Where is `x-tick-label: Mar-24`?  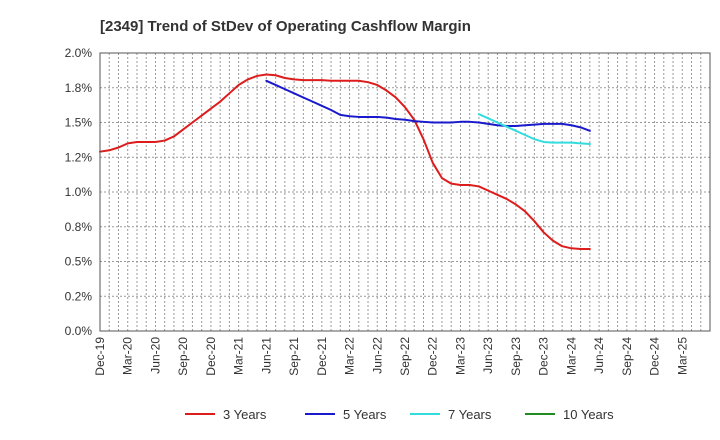
x-tick-label: Mar-24 is located at coordinates (571, 356).